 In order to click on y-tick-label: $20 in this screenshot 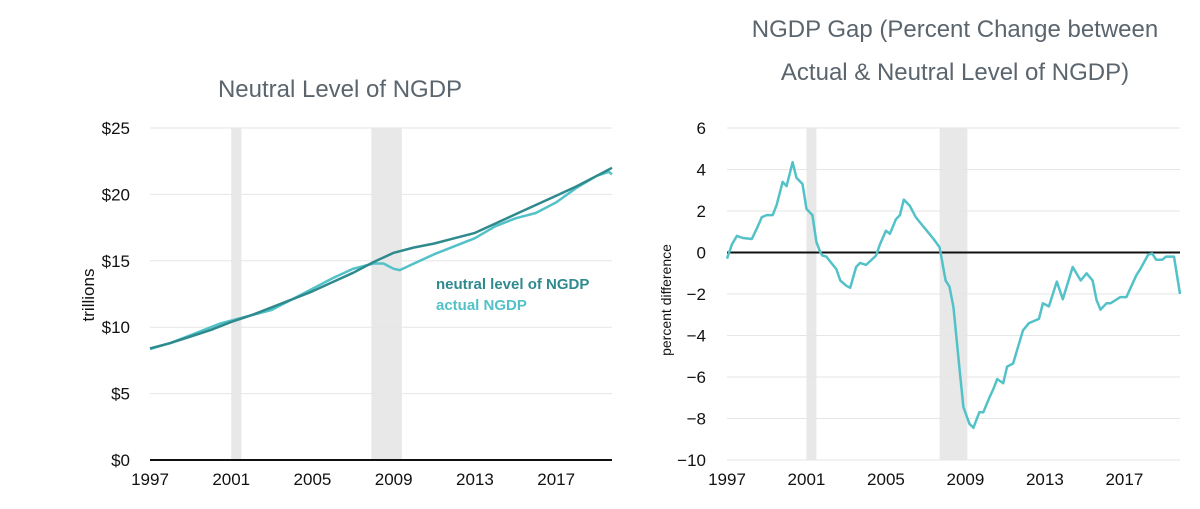, I will do `click(116, 194)`.